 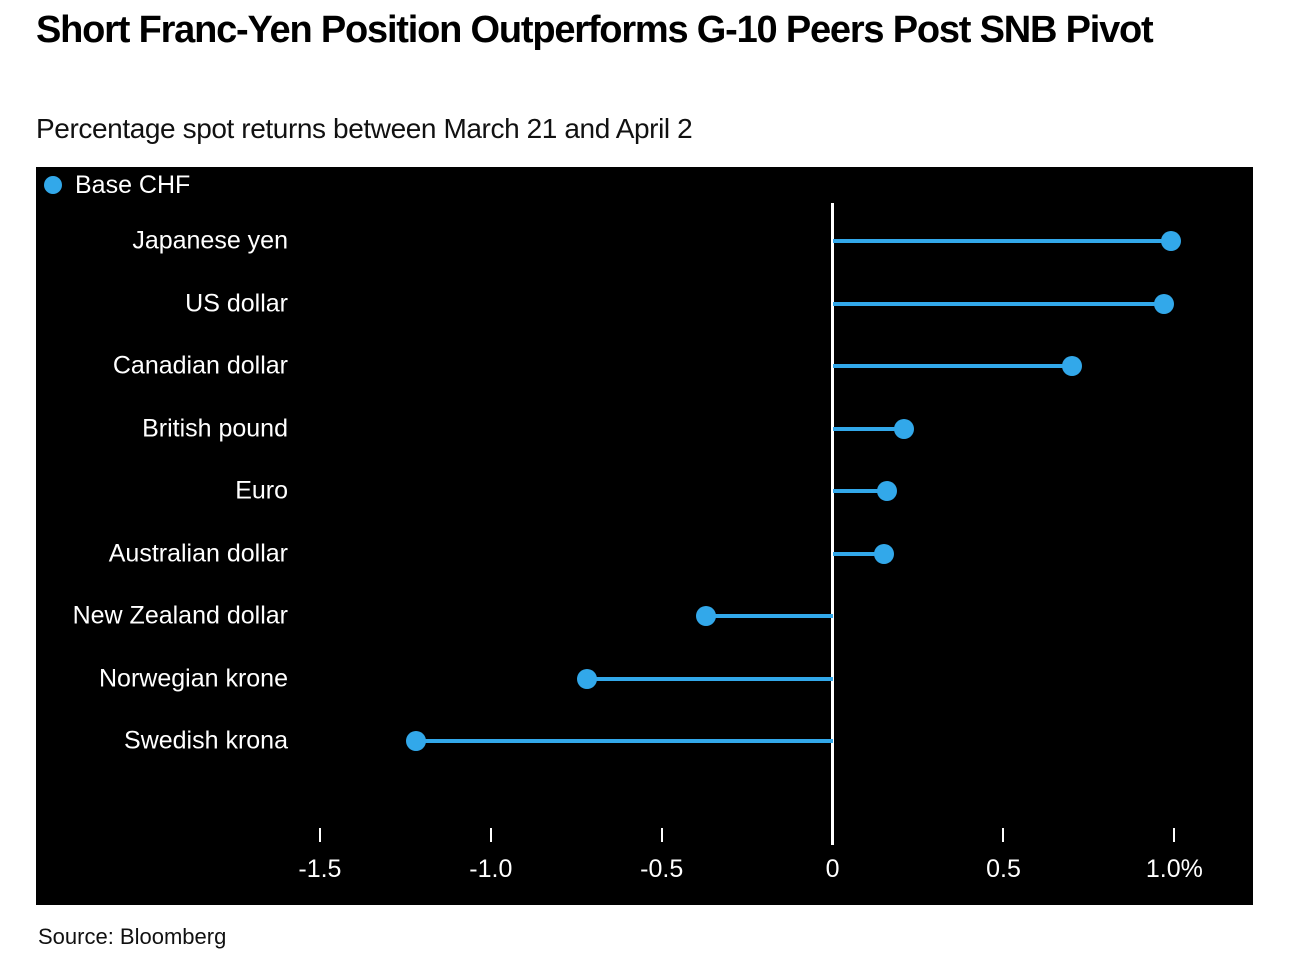 I want to click on axis-tick-label: 1.0%, so click(x=1174, y=869).